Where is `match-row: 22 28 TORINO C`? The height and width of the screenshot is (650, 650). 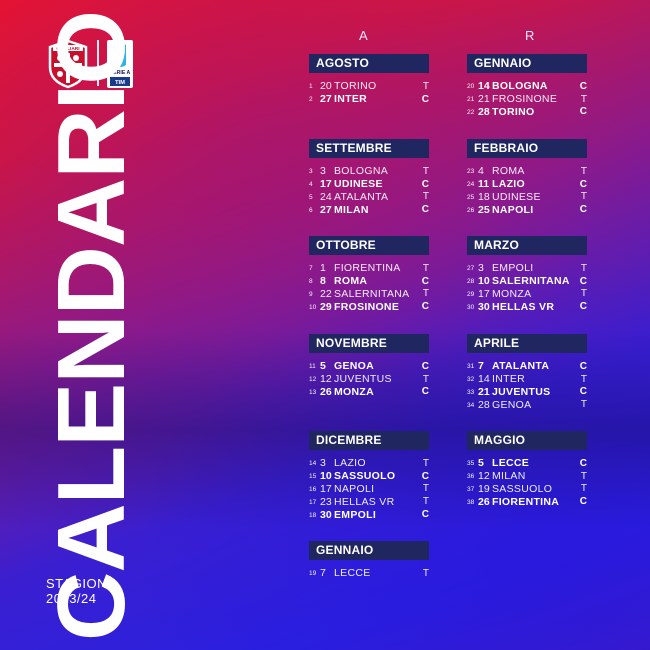
match-row: 22 28 TORINO C is located at coordinates (527, 112).